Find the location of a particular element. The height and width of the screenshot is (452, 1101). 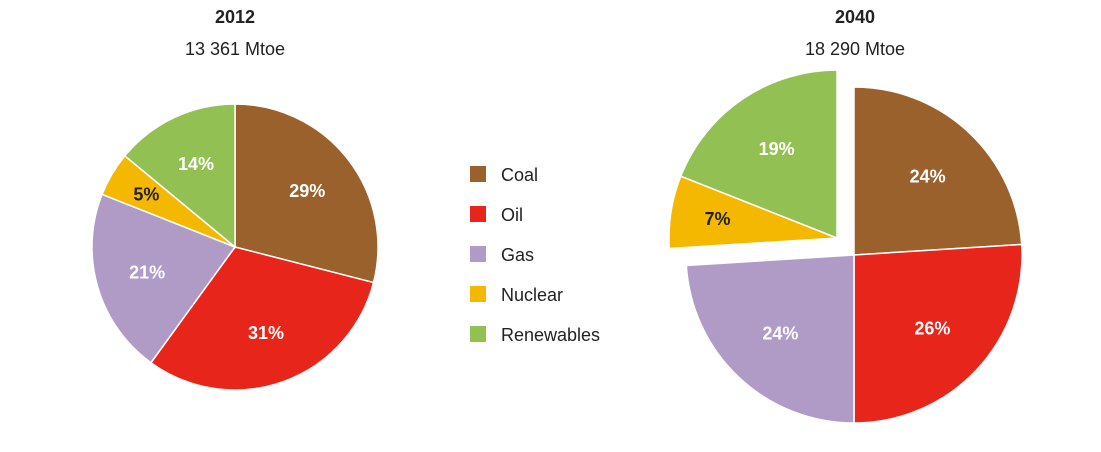

legend-swatch-oil is located at coordinates (478, 214).